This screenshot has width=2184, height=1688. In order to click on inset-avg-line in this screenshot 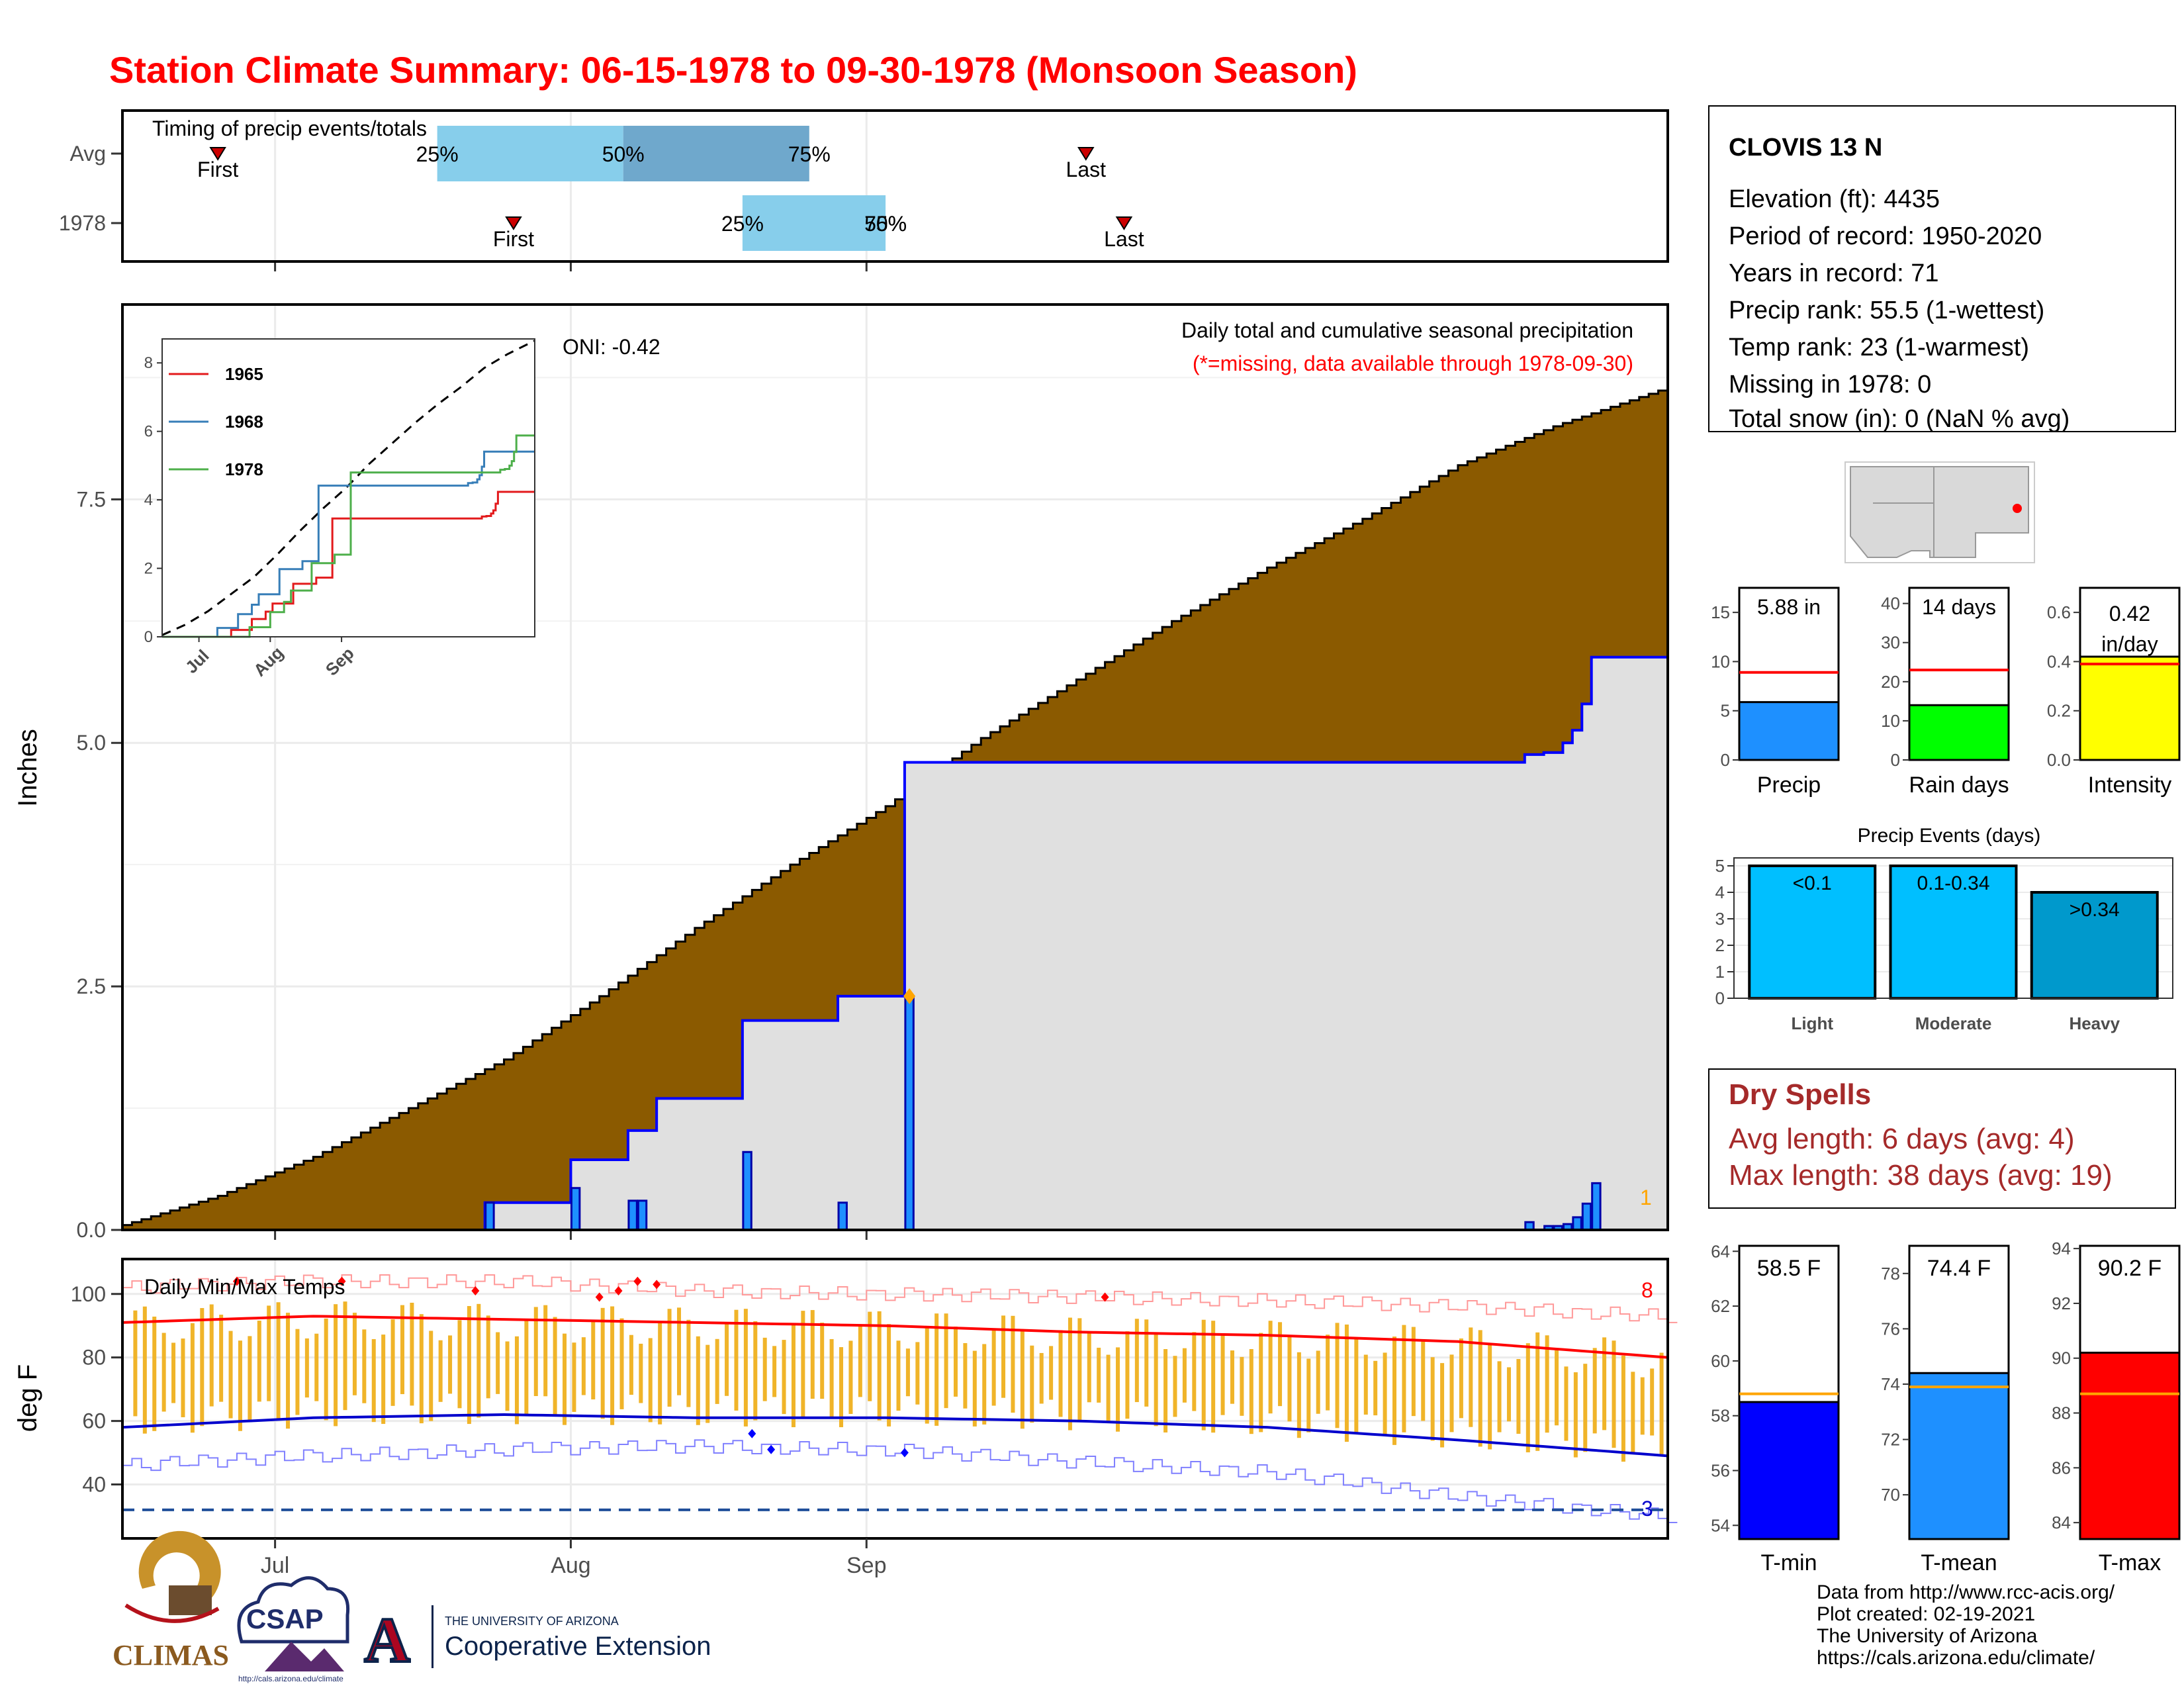, I will do `click(348, 488)`.